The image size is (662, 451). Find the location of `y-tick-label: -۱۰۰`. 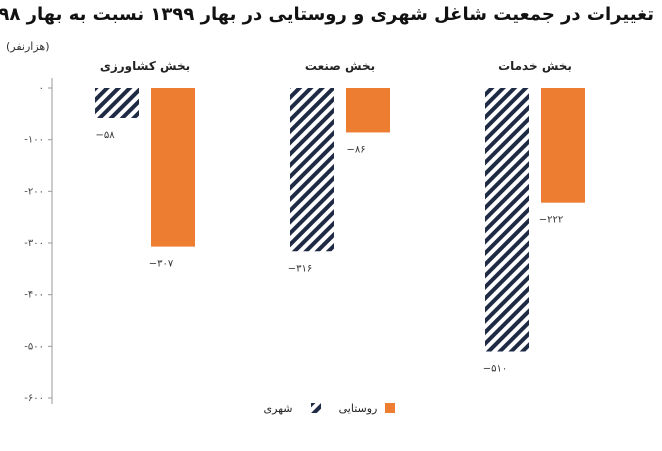

y-tick-label: -۱۰۰ is located at coordinates (34, 140).